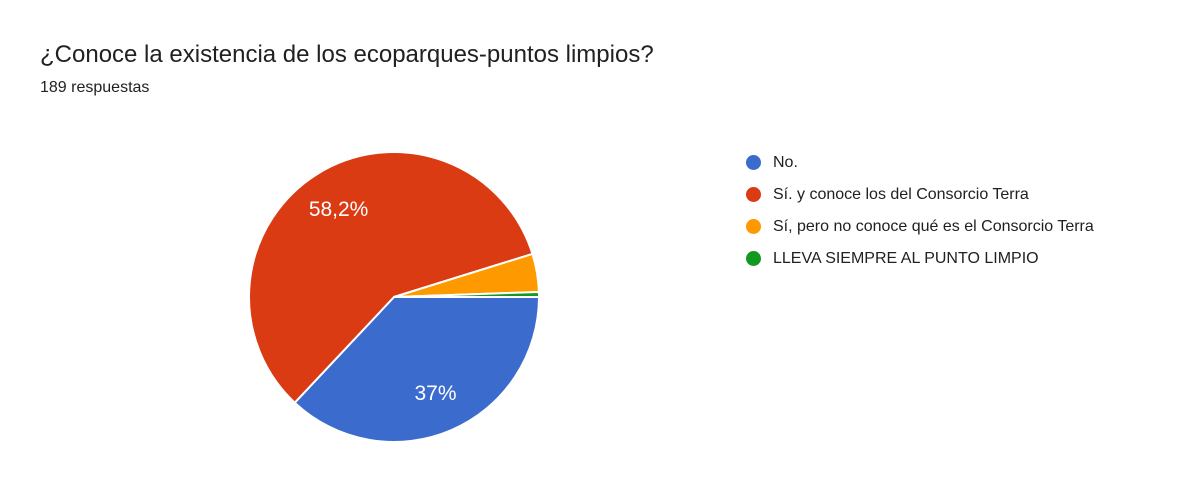 This screenshot has height=500, width=1188. What do you see at coordinates (785, 162) in the screenshot?
I see `legend-item-label: No.` at bounding box center [785, 162].